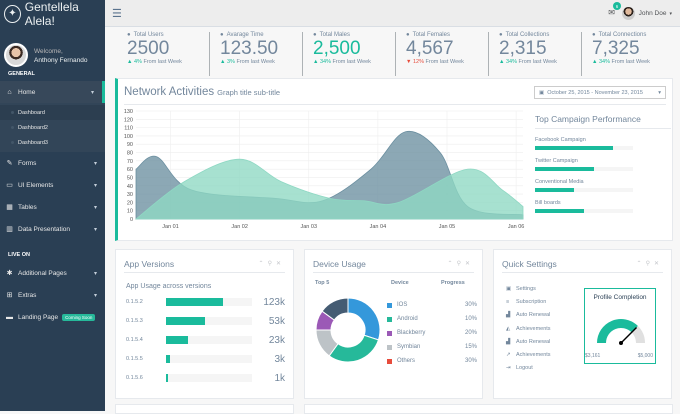 The image size is (680, 414). Describe the element at coordinates (447, 62) in the screenshot. I see `stat-footer: ▼ 12% From last Week` at that location.